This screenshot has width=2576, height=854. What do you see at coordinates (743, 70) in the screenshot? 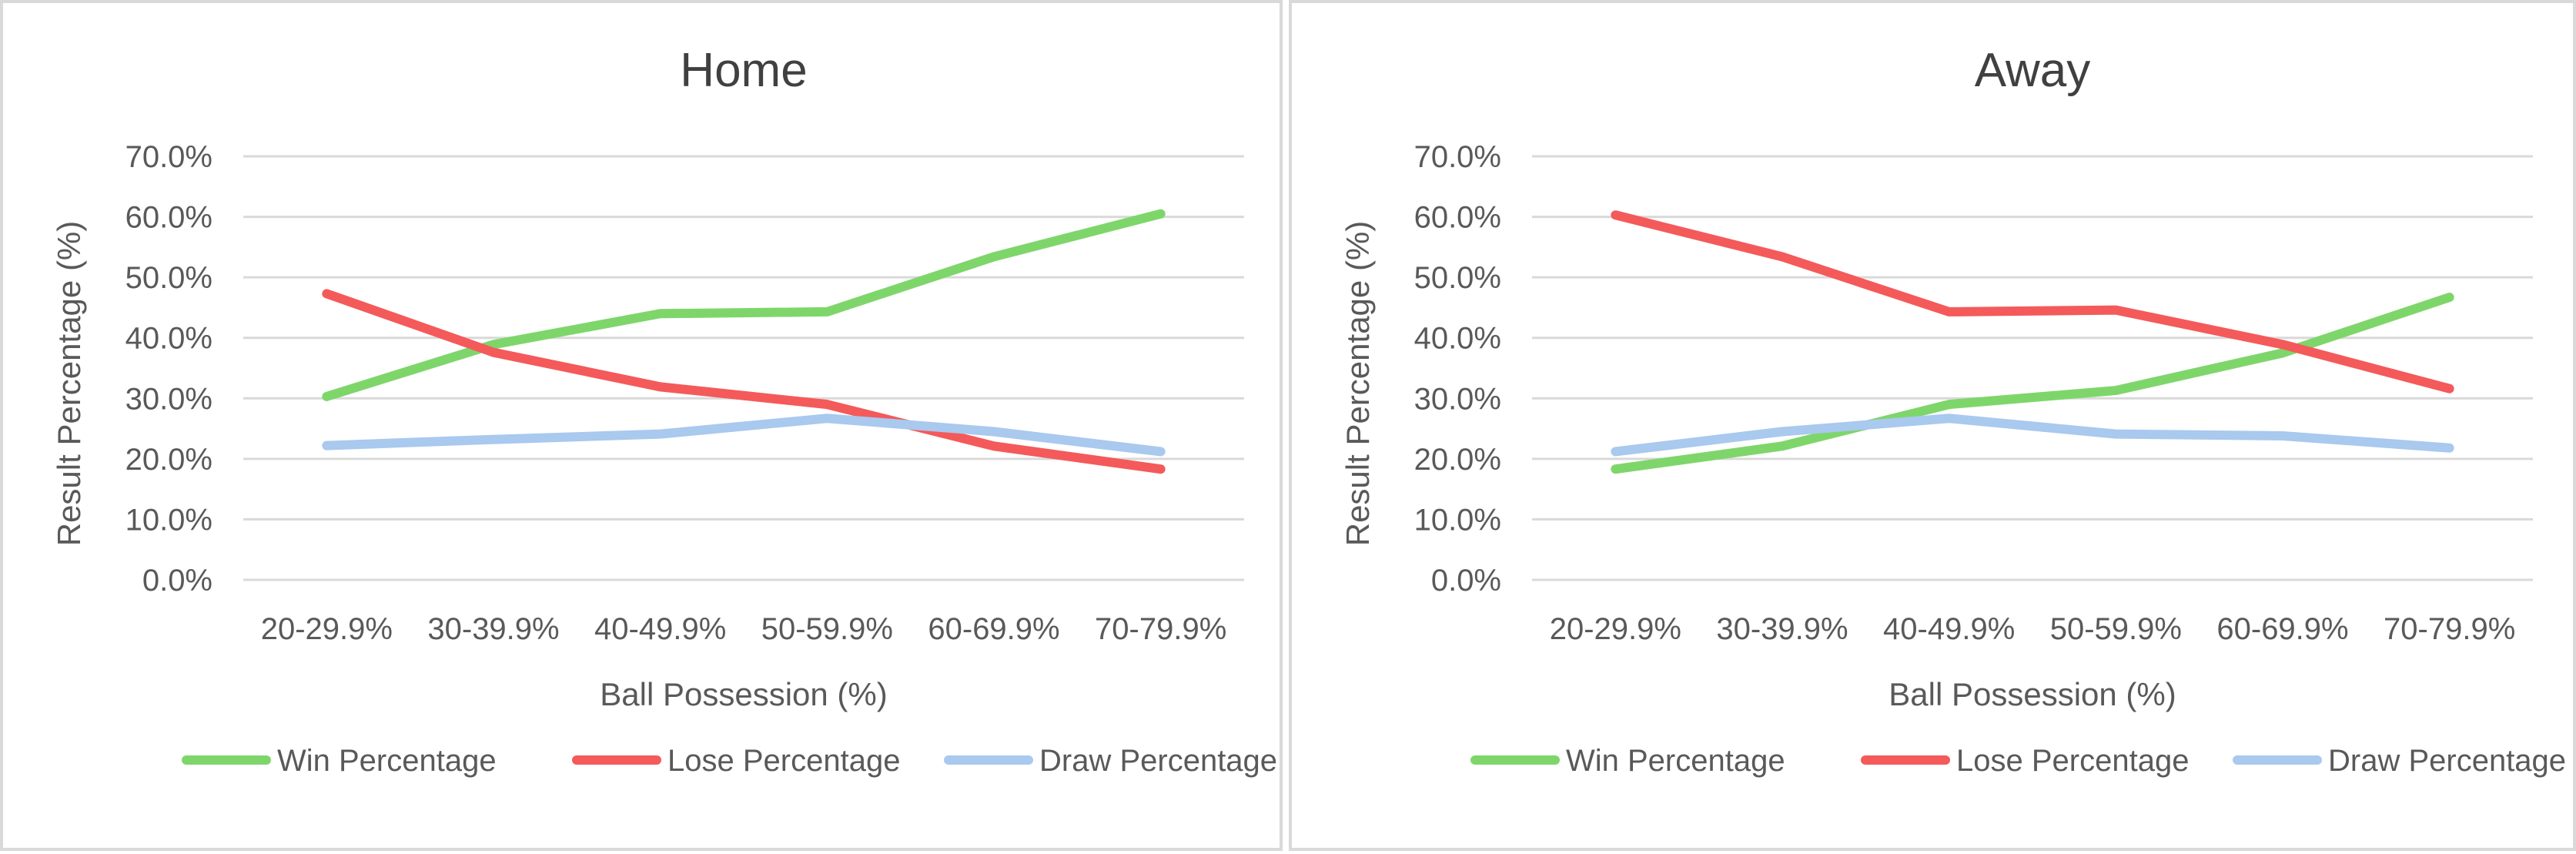
I see `chart-title: Home` at bounding box center [743, 70].